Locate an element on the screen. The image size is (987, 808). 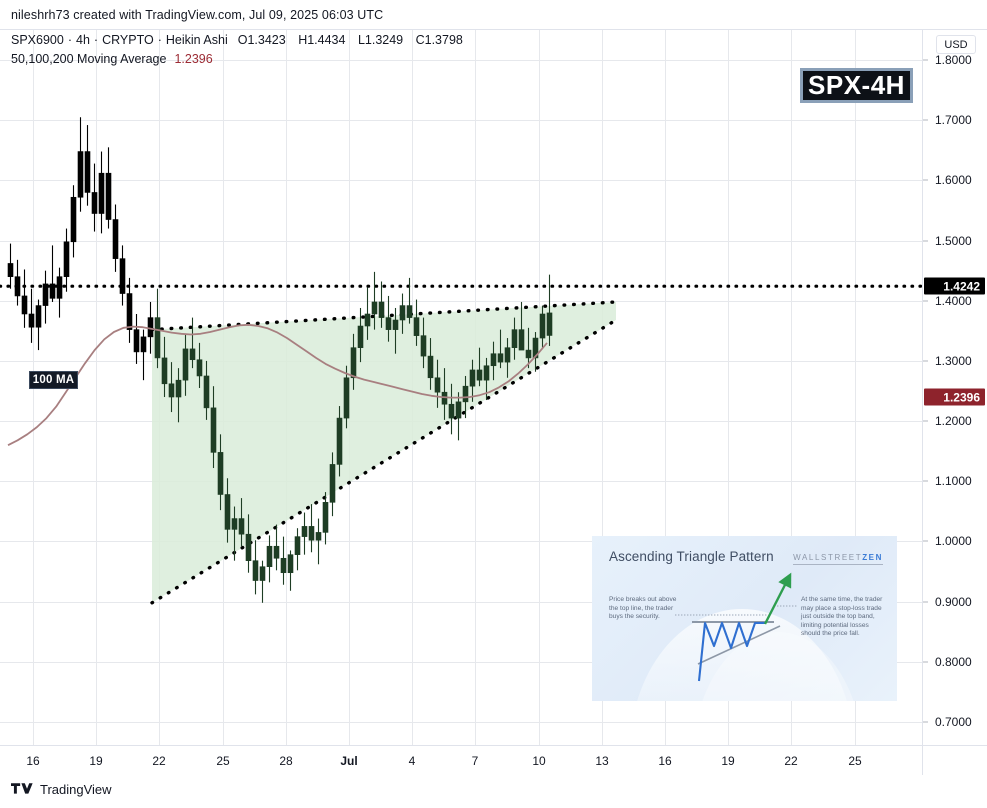
tradingview-footer: TradingView is located at coordinates (61, 789).